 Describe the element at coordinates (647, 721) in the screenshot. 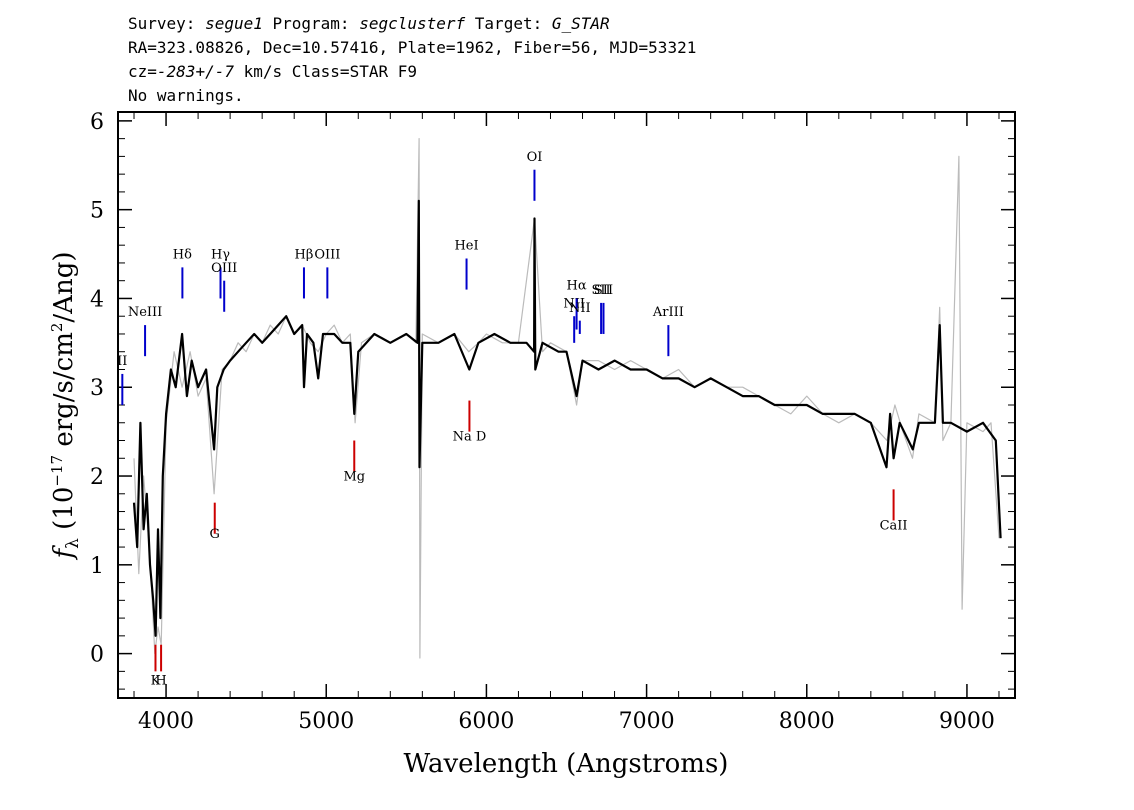

I see `x-tick-label: 7000` at that location.